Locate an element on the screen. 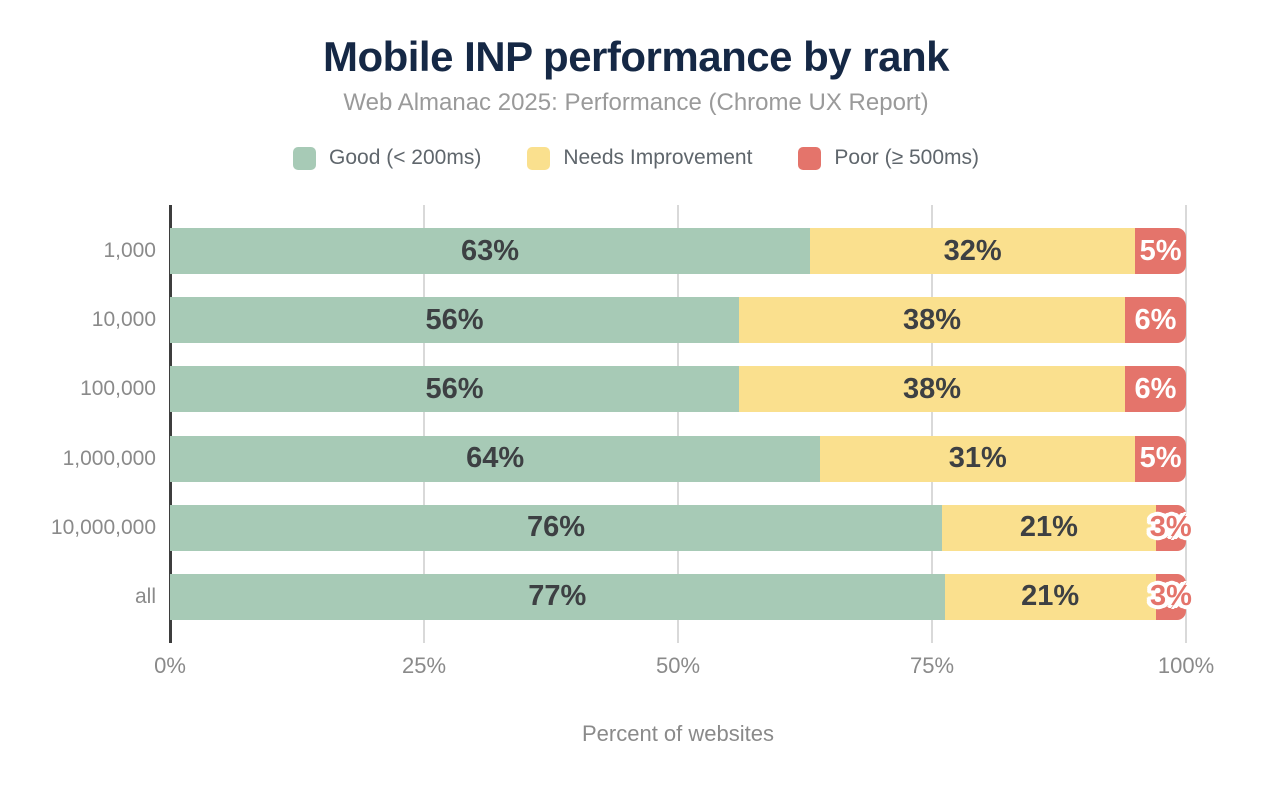  value-label: 32% is located at coordinates (972, 250).